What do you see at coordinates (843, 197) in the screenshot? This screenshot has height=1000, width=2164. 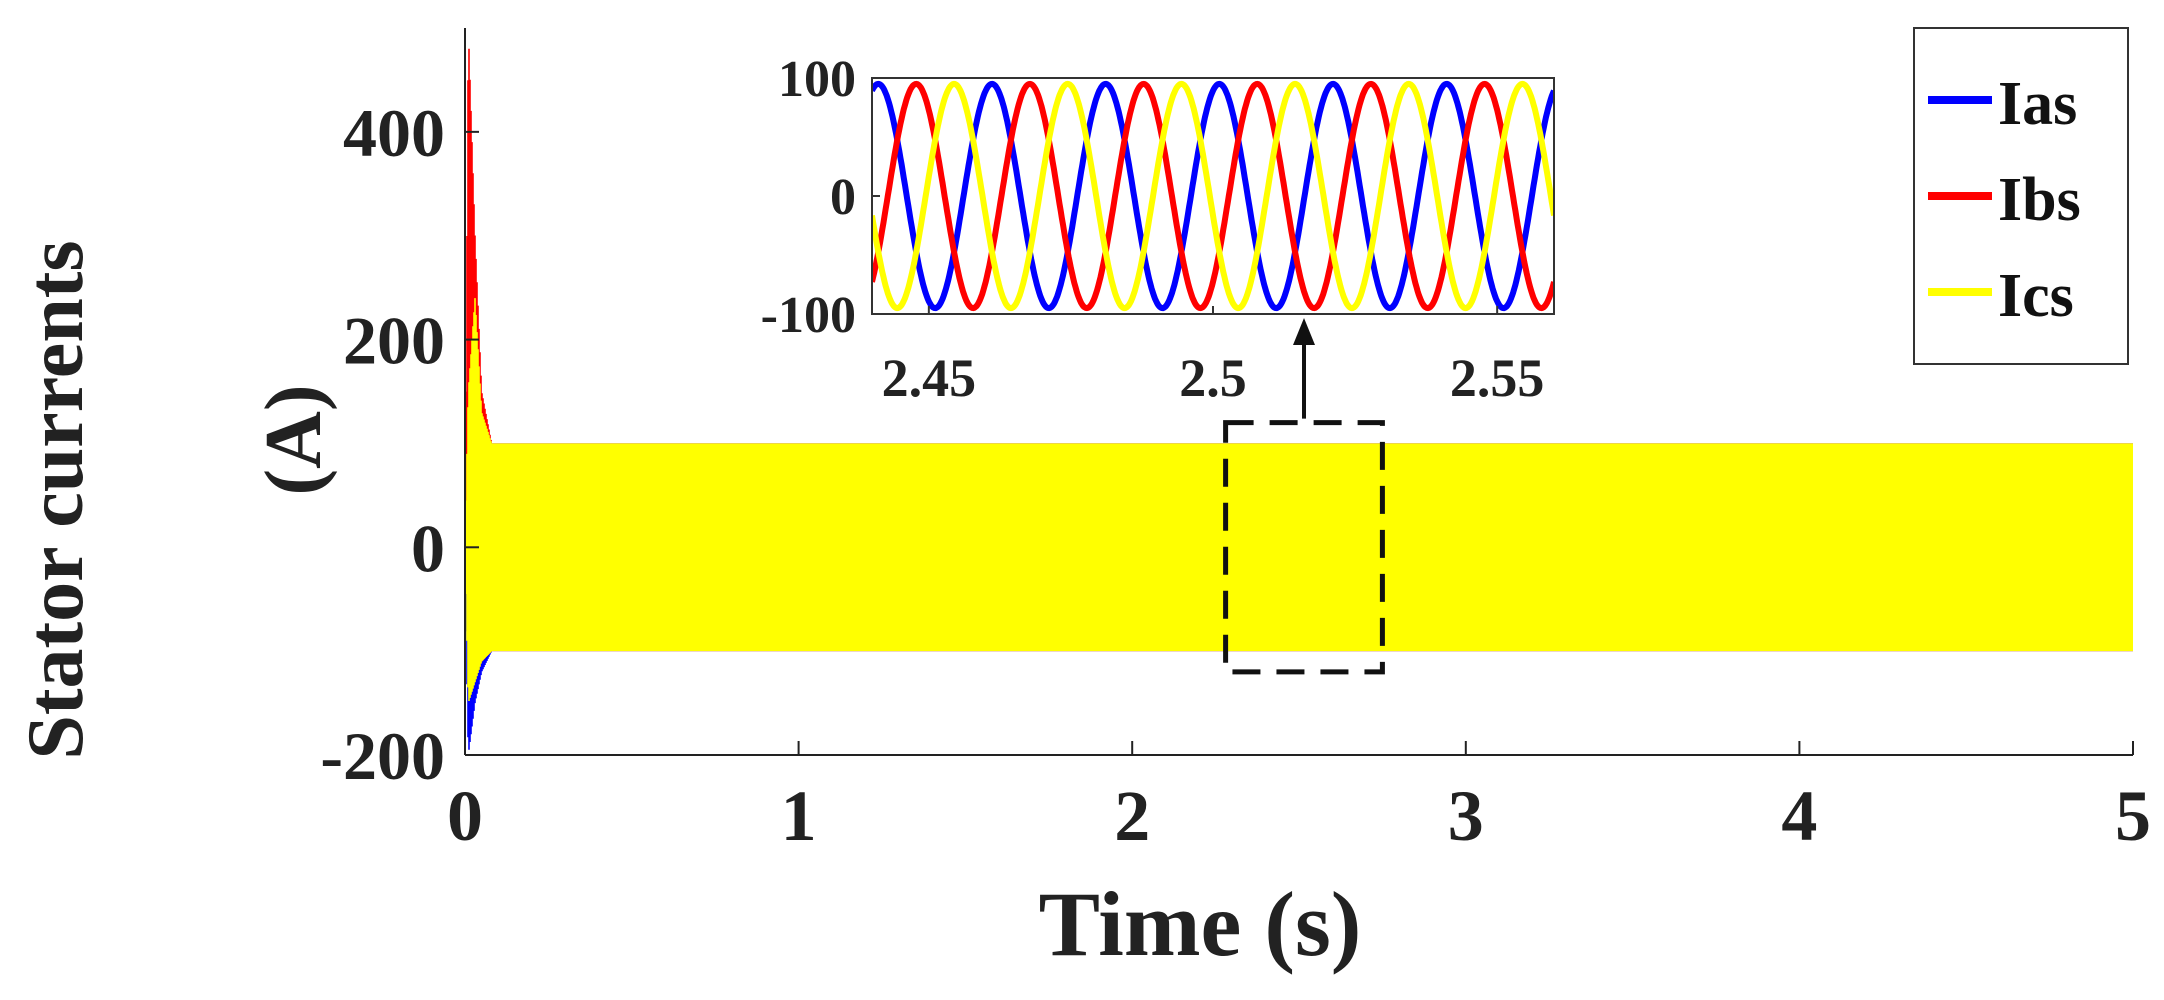 I see `inset-y-tick-label: 0` at bounding box center [843, 197].